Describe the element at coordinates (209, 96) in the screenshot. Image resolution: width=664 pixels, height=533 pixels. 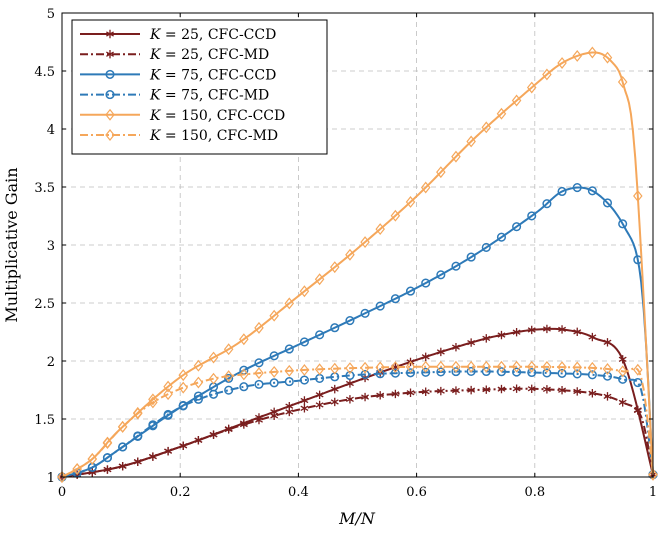
I see `legend-label: K = 75, CFC-MD` at that location.